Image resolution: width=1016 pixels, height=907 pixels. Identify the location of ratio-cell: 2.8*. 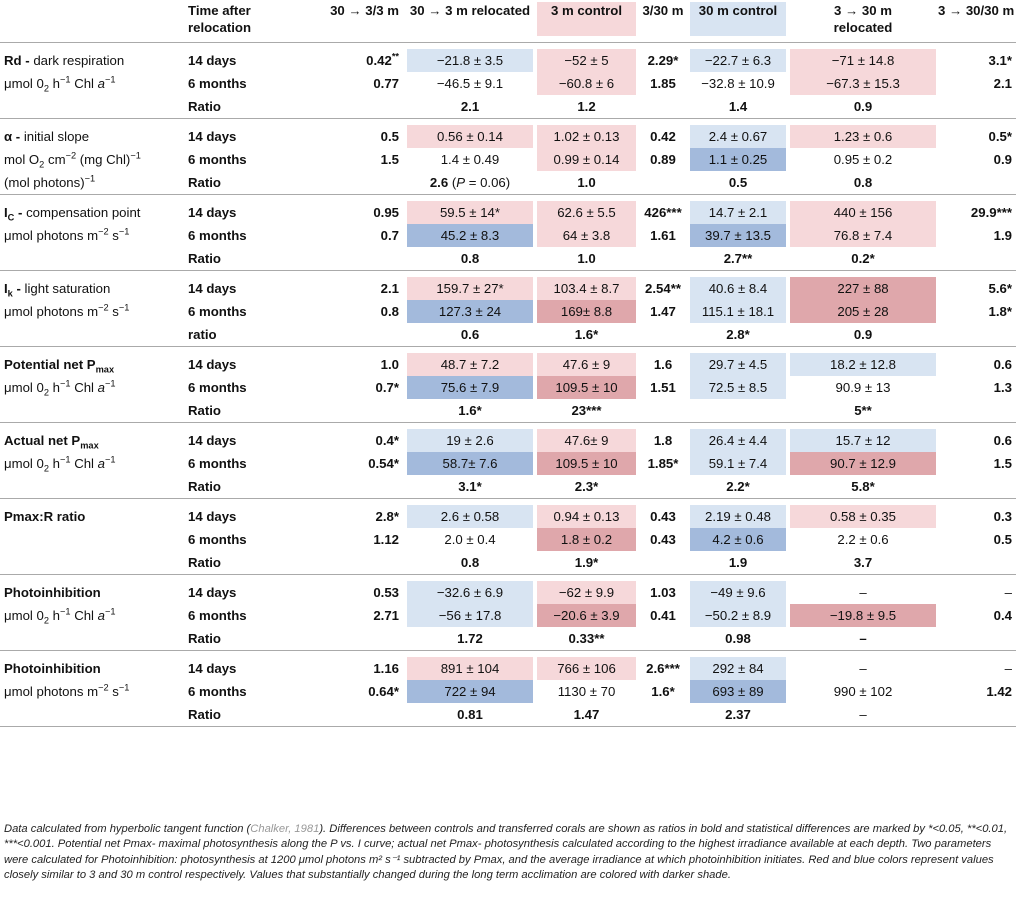
(738, 334).